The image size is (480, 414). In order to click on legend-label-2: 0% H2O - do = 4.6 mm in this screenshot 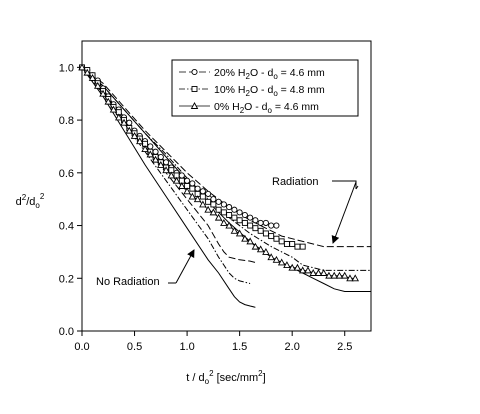, I will do `click(266, 108)`.